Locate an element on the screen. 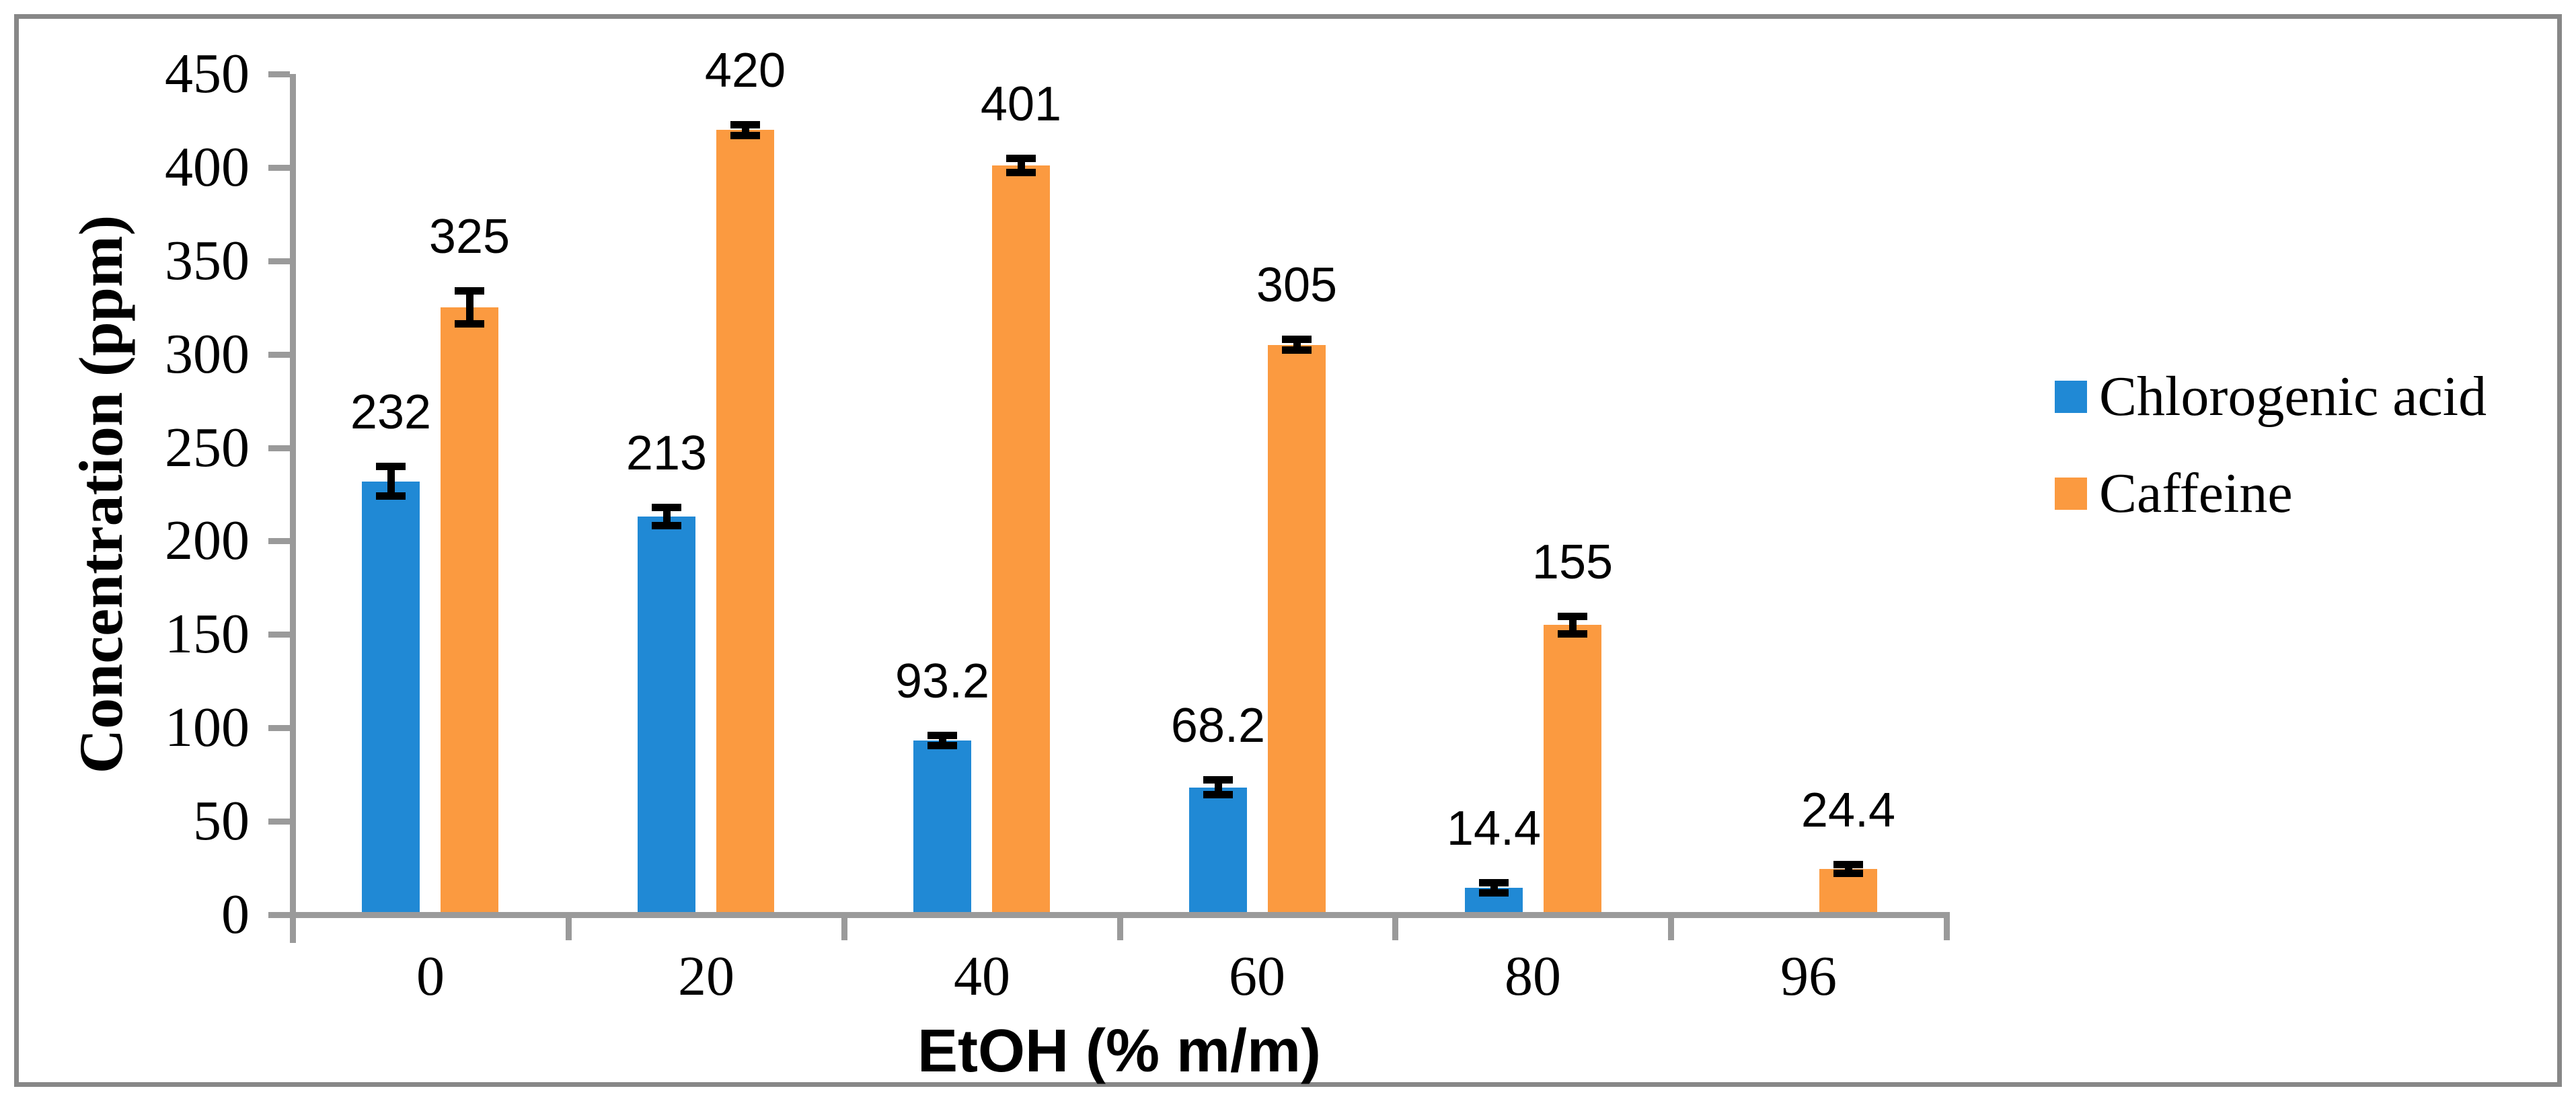  legend-swatch-caffeine is located at coordinates (2071, 494).